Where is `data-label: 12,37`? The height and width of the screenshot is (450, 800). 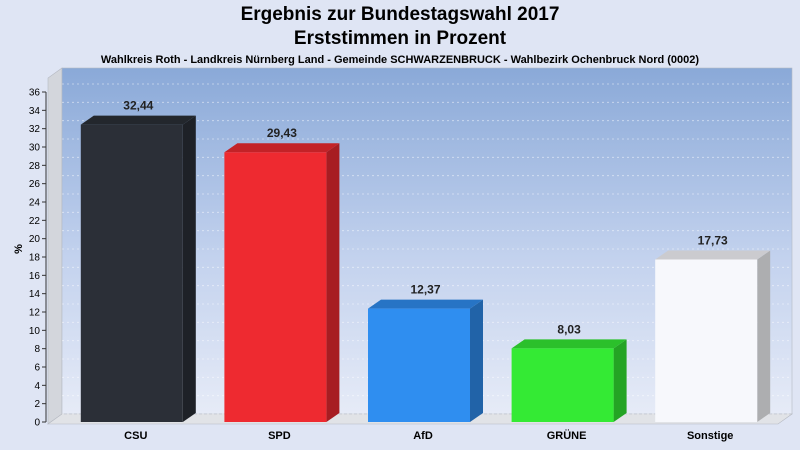 data-label: 12,37 is located at coordinates (425, 290).